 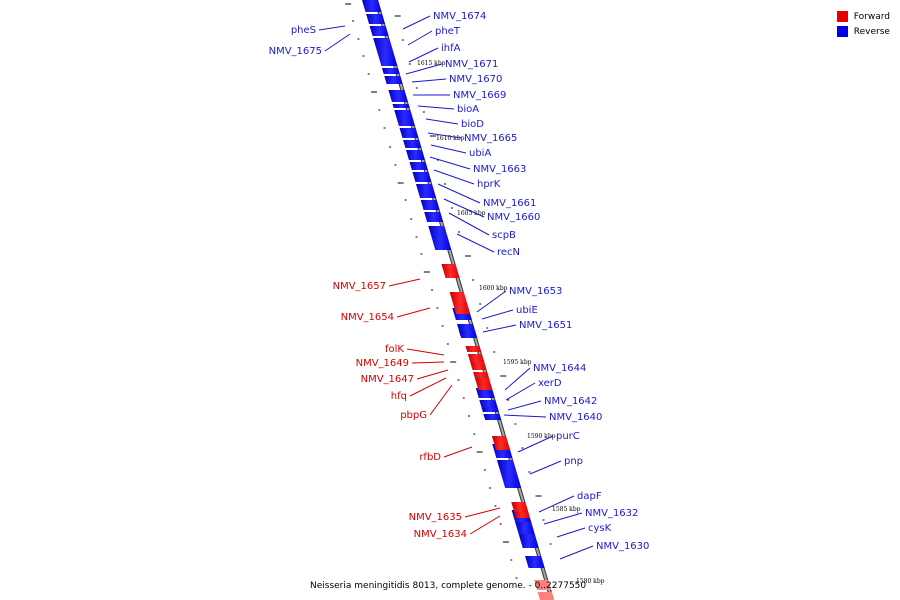 I want to click on reverse-gene-label: dapF, so click(x=589, y=496).